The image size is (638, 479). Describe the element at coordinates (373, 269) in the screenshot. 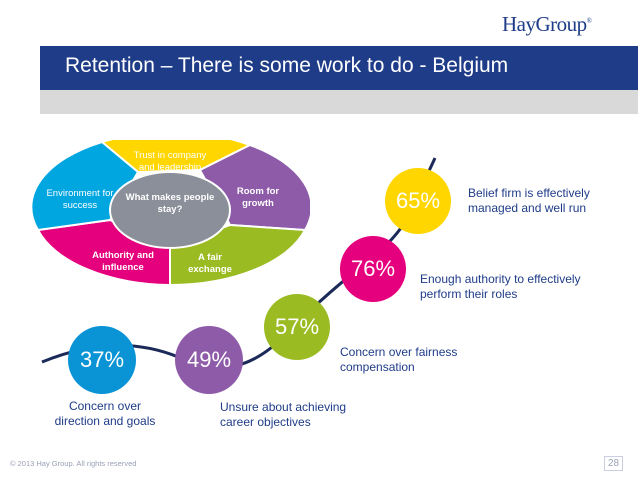

I see `step-circle-76: 76%` at that location.